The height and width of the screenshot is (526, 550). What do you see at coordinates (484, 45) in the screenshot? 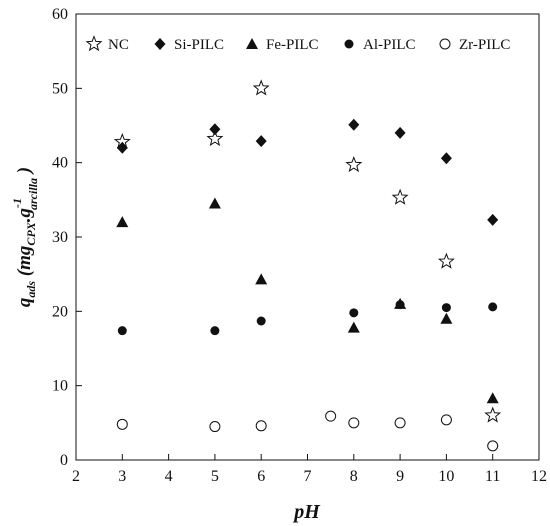
I see `legend-label-zr-pilc: Zr-PILC` at bounding box center [484, 45].